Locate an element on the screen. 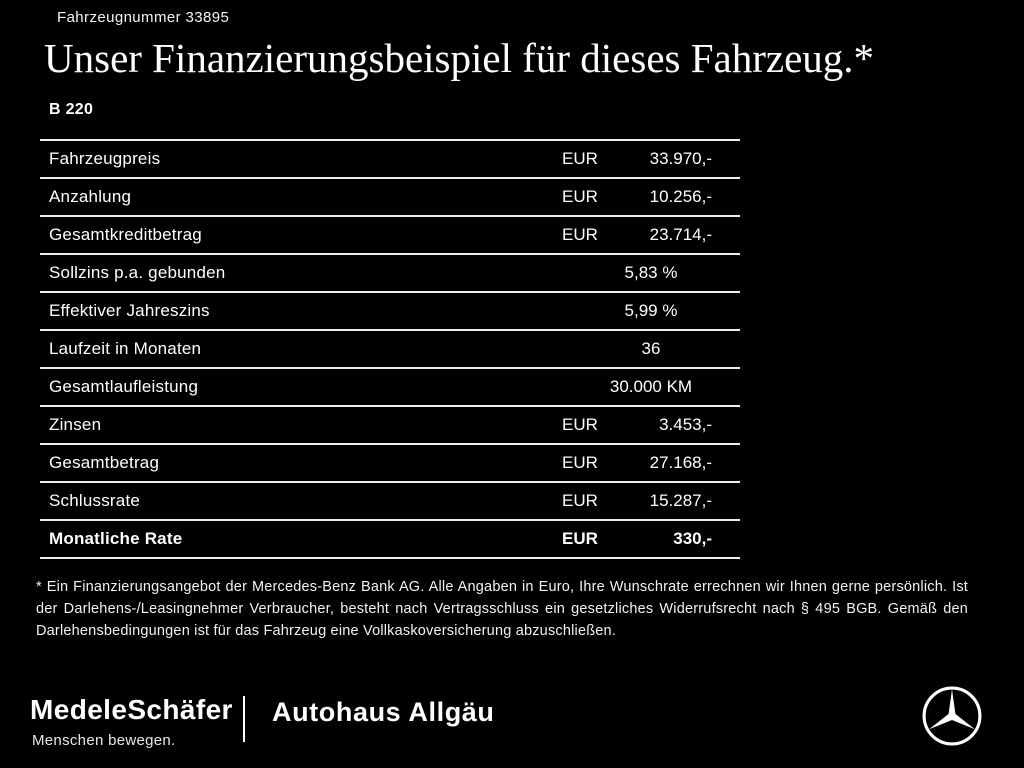 This screenshot has height=768, width=1024. row-value: 5,99 % is located at coordinates (651, 310).